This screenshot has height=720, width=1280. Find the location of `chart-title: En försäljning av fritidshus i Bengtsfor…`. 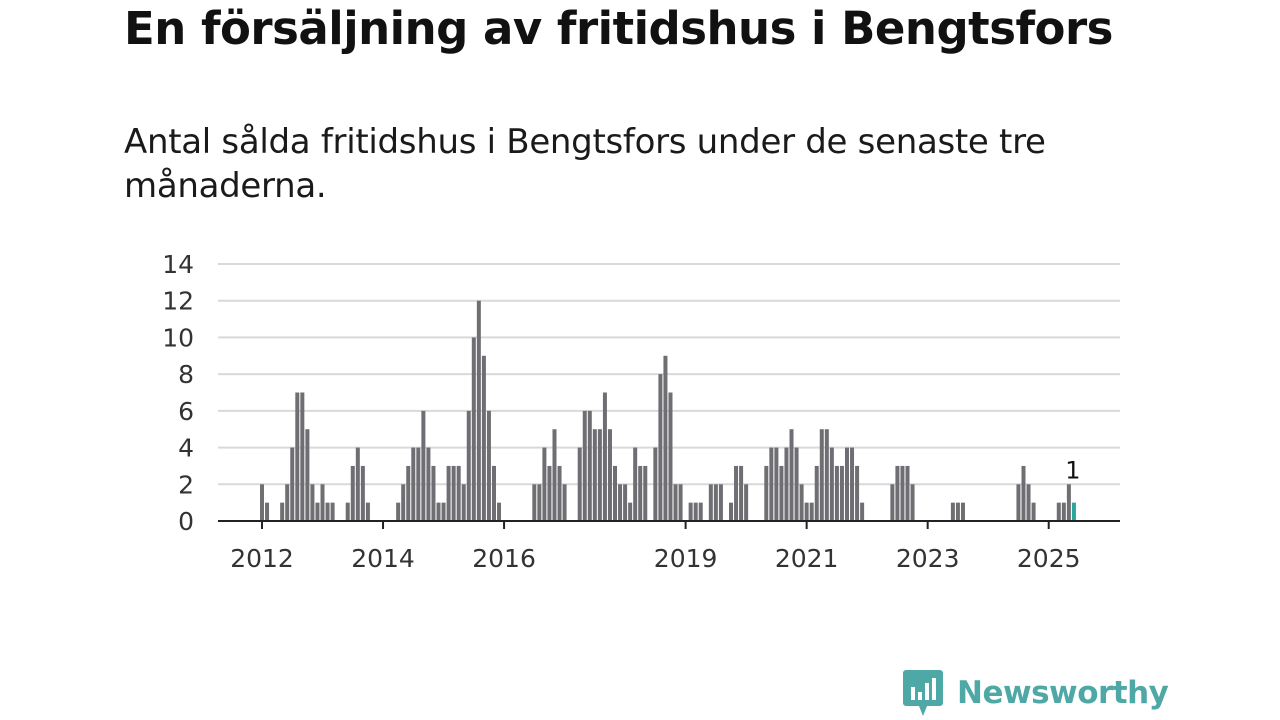

chart-title: En försäljning av fritidshus i Bengtsfor… is located at coordinates (618, 28).